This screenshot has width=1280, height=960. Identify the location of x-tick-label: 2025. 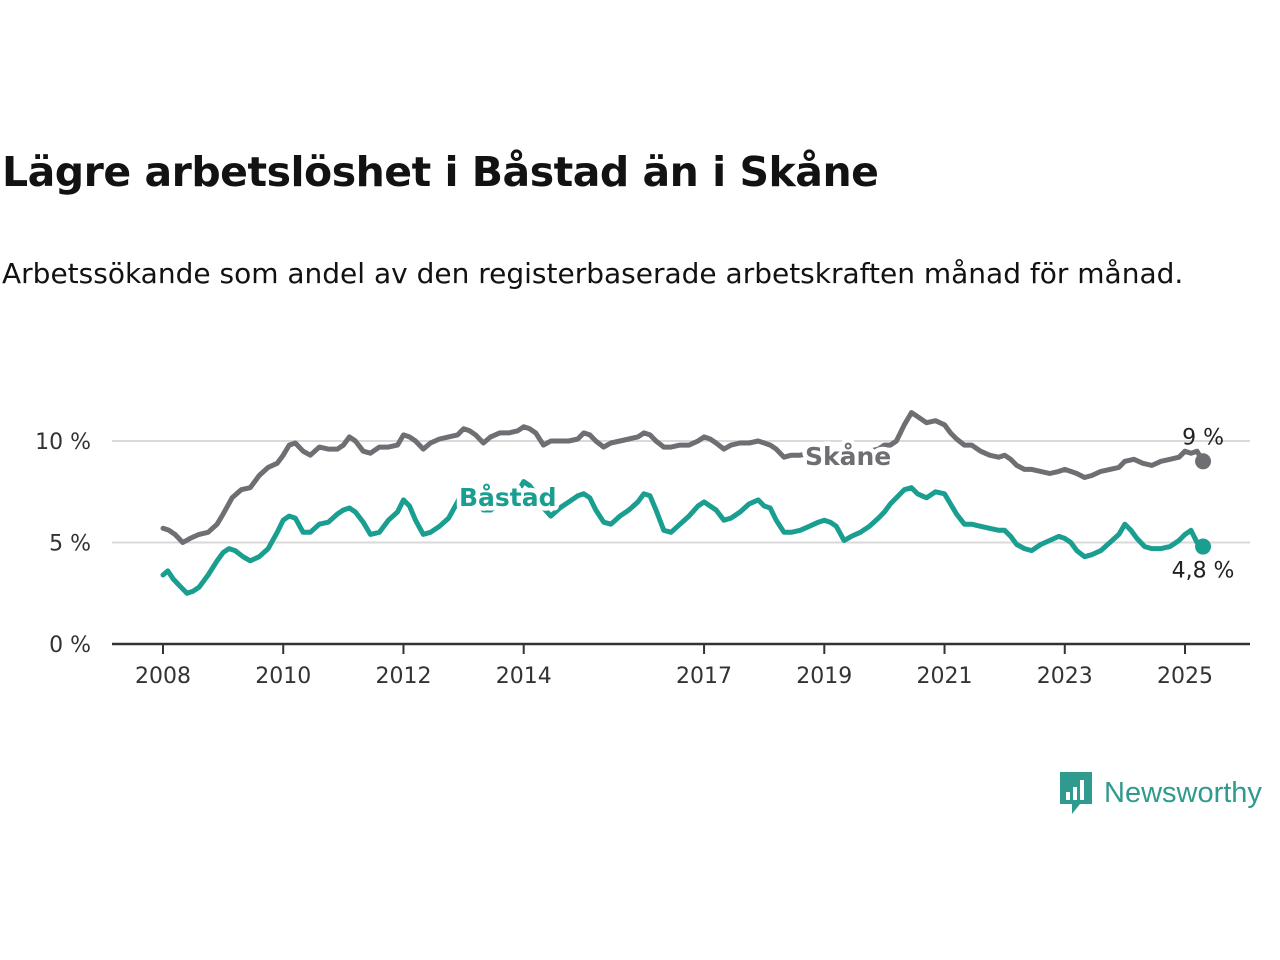
(1185, 676).